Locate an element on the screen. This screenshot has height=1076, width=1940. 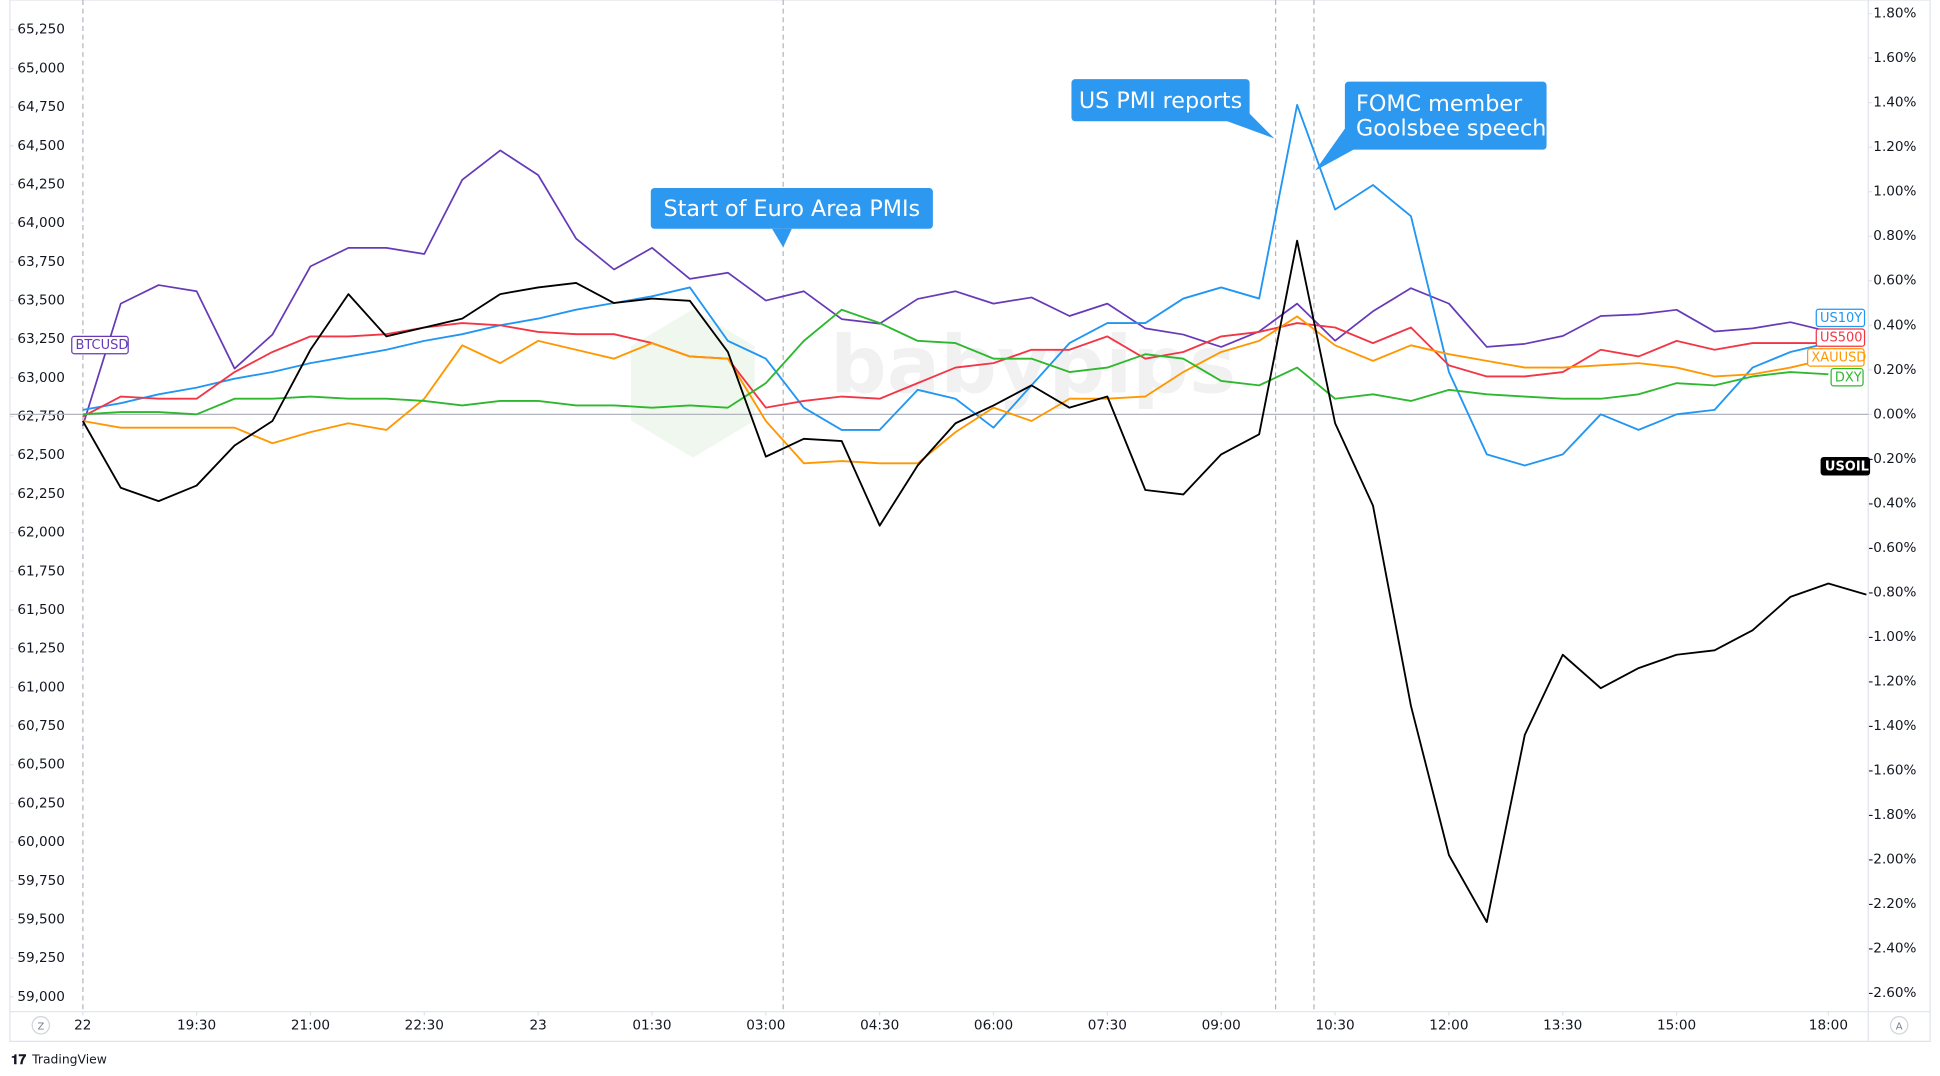
y2-tick-label: -0.40% is located at coordinates (1892, 503).